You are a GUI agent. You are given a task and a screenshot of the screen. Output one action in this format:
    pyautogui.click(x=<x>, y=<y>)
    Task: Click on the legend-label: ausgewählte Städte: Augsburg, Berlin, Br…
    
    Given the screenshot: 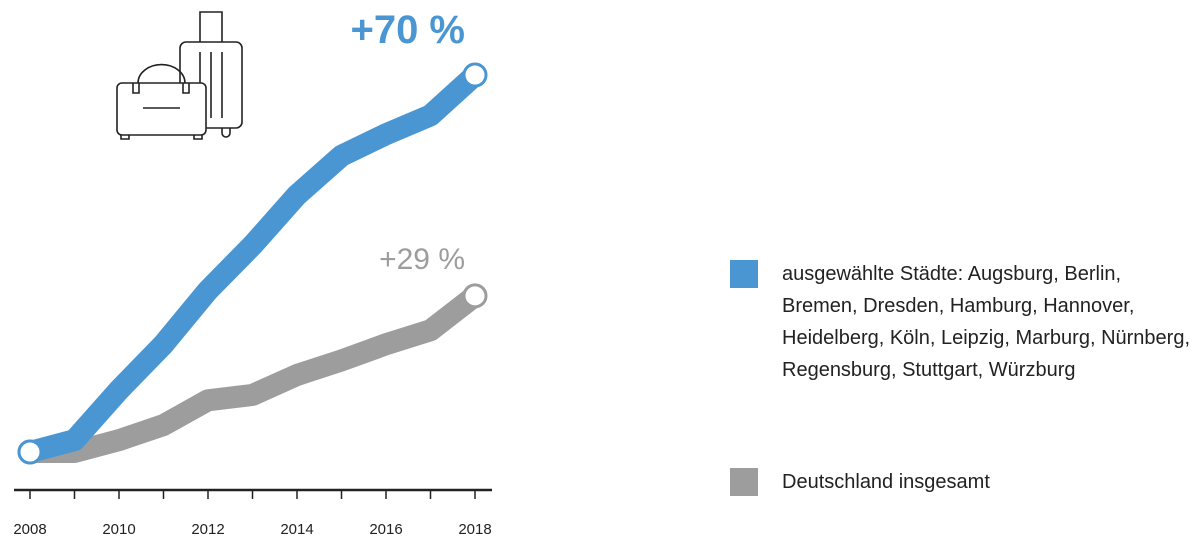 What is the action you would take?
    pyautogui.click(x=986, y=322)
    